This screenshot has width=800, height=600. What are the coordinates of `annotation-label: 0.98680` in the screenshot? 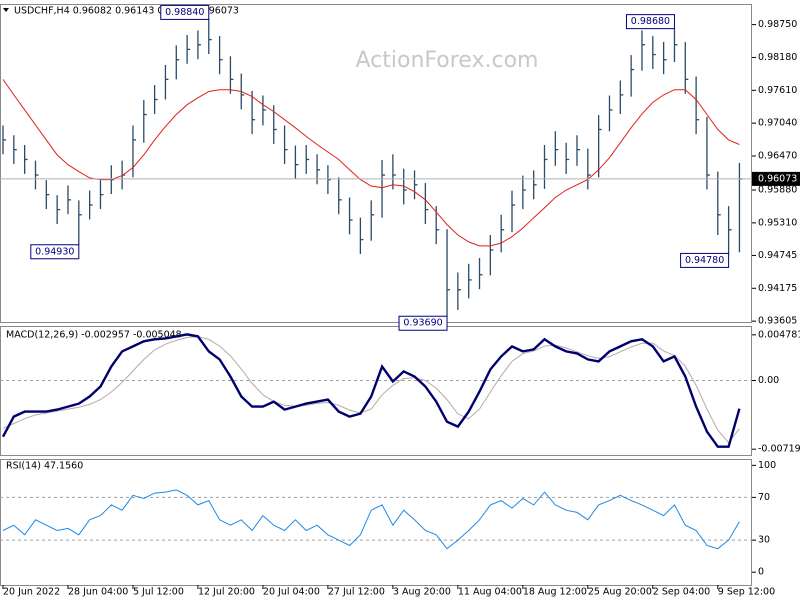 It's located at (650, 21).